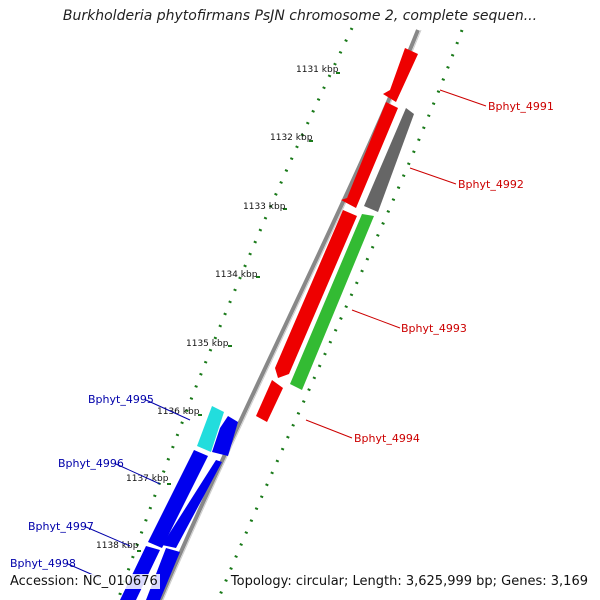  What do you see at coordinates (121, 399) in the screenshot?
I see `gene-label-bphyt-4995: Bphyt_4995` at bounding box center [121, 399].